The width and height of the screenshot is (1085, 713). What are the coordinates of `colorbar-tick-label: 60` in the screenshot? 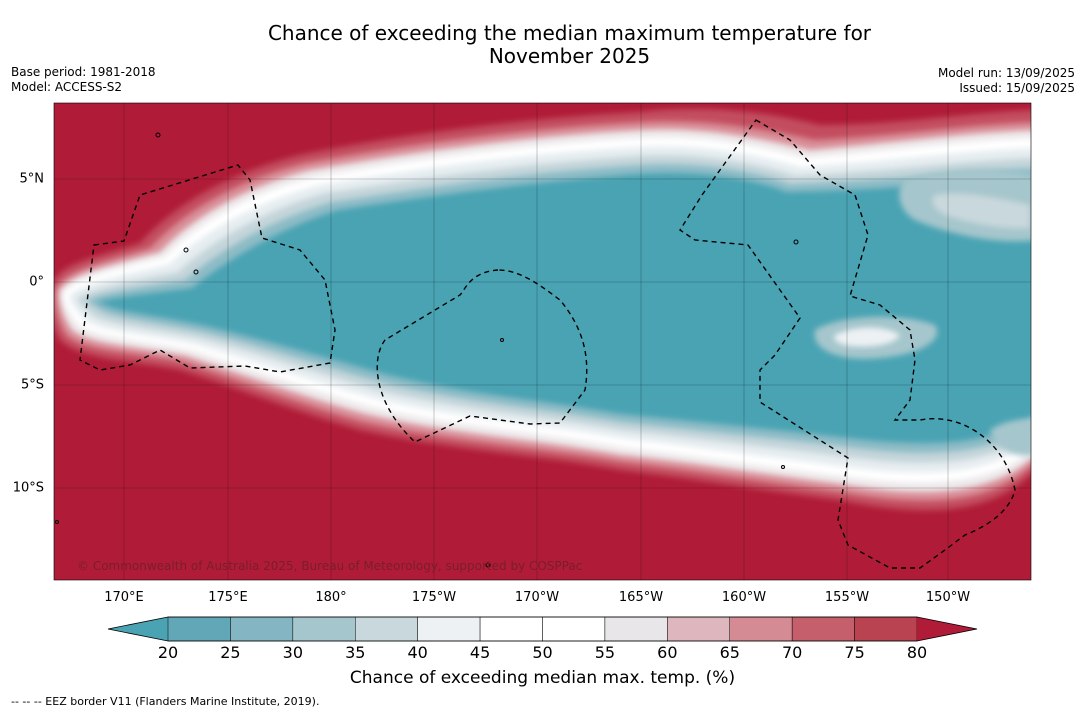 It's located at (667, 652).